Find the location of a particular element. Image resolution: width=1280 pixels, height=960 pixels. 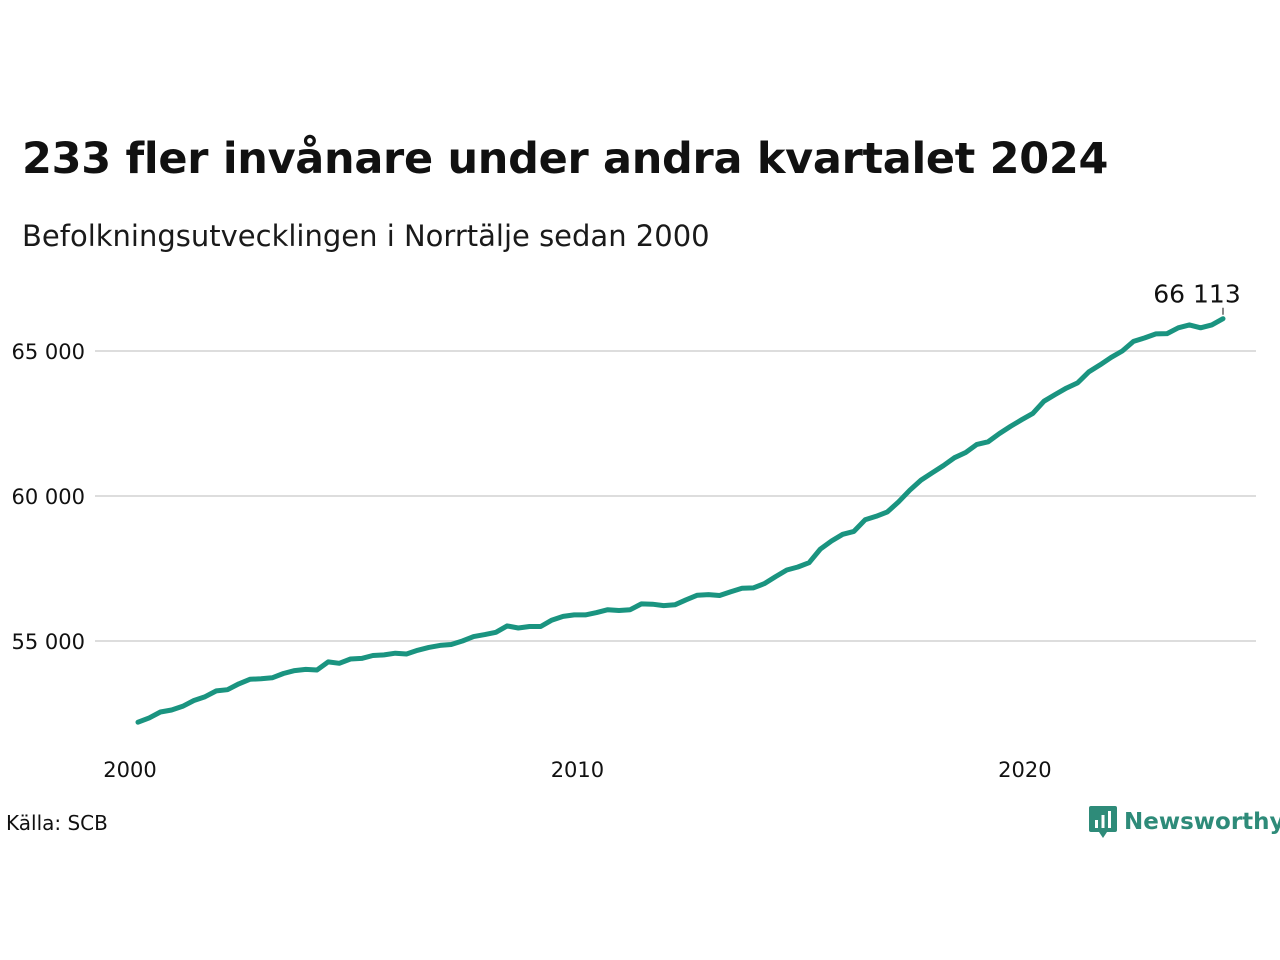

y-tick-label: 60 000 is located at coordinates (48, 497).